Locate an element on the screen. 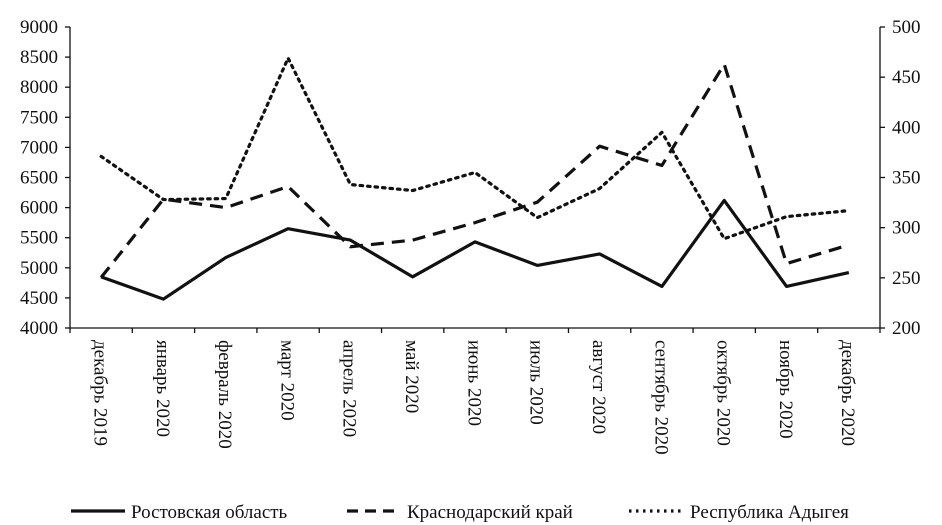 Image resolution: width=942 pixels, height=525 pixels. left-tick-label: 8500 is located at coordinates (39, 57).